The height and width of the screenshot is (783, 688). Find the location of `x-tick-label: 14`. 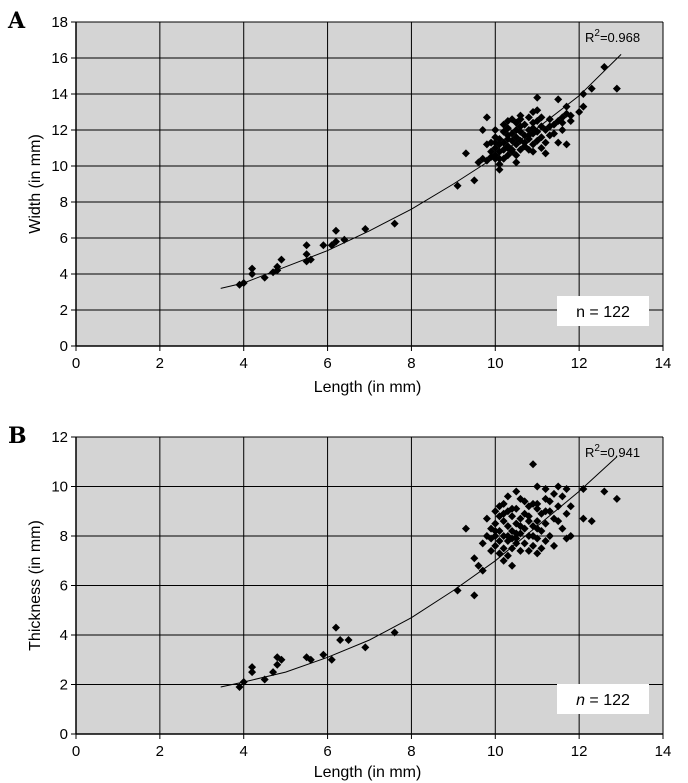

x-tick-label: 14 is located at coordinates (663, 363).